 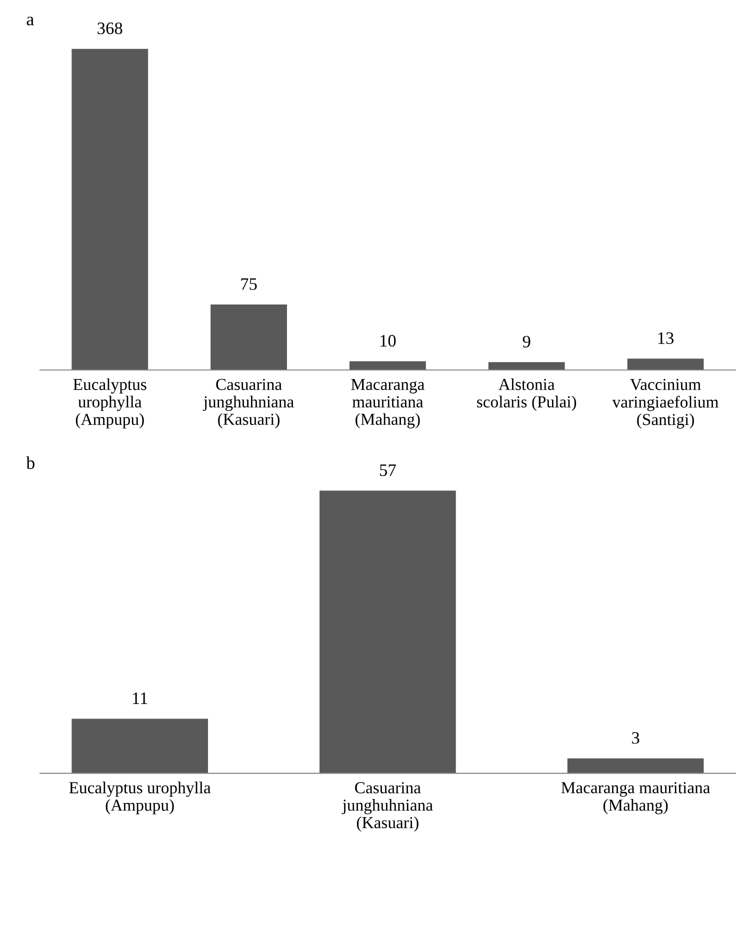 I want to click on data-label: 13, so click(x=666, y=338).